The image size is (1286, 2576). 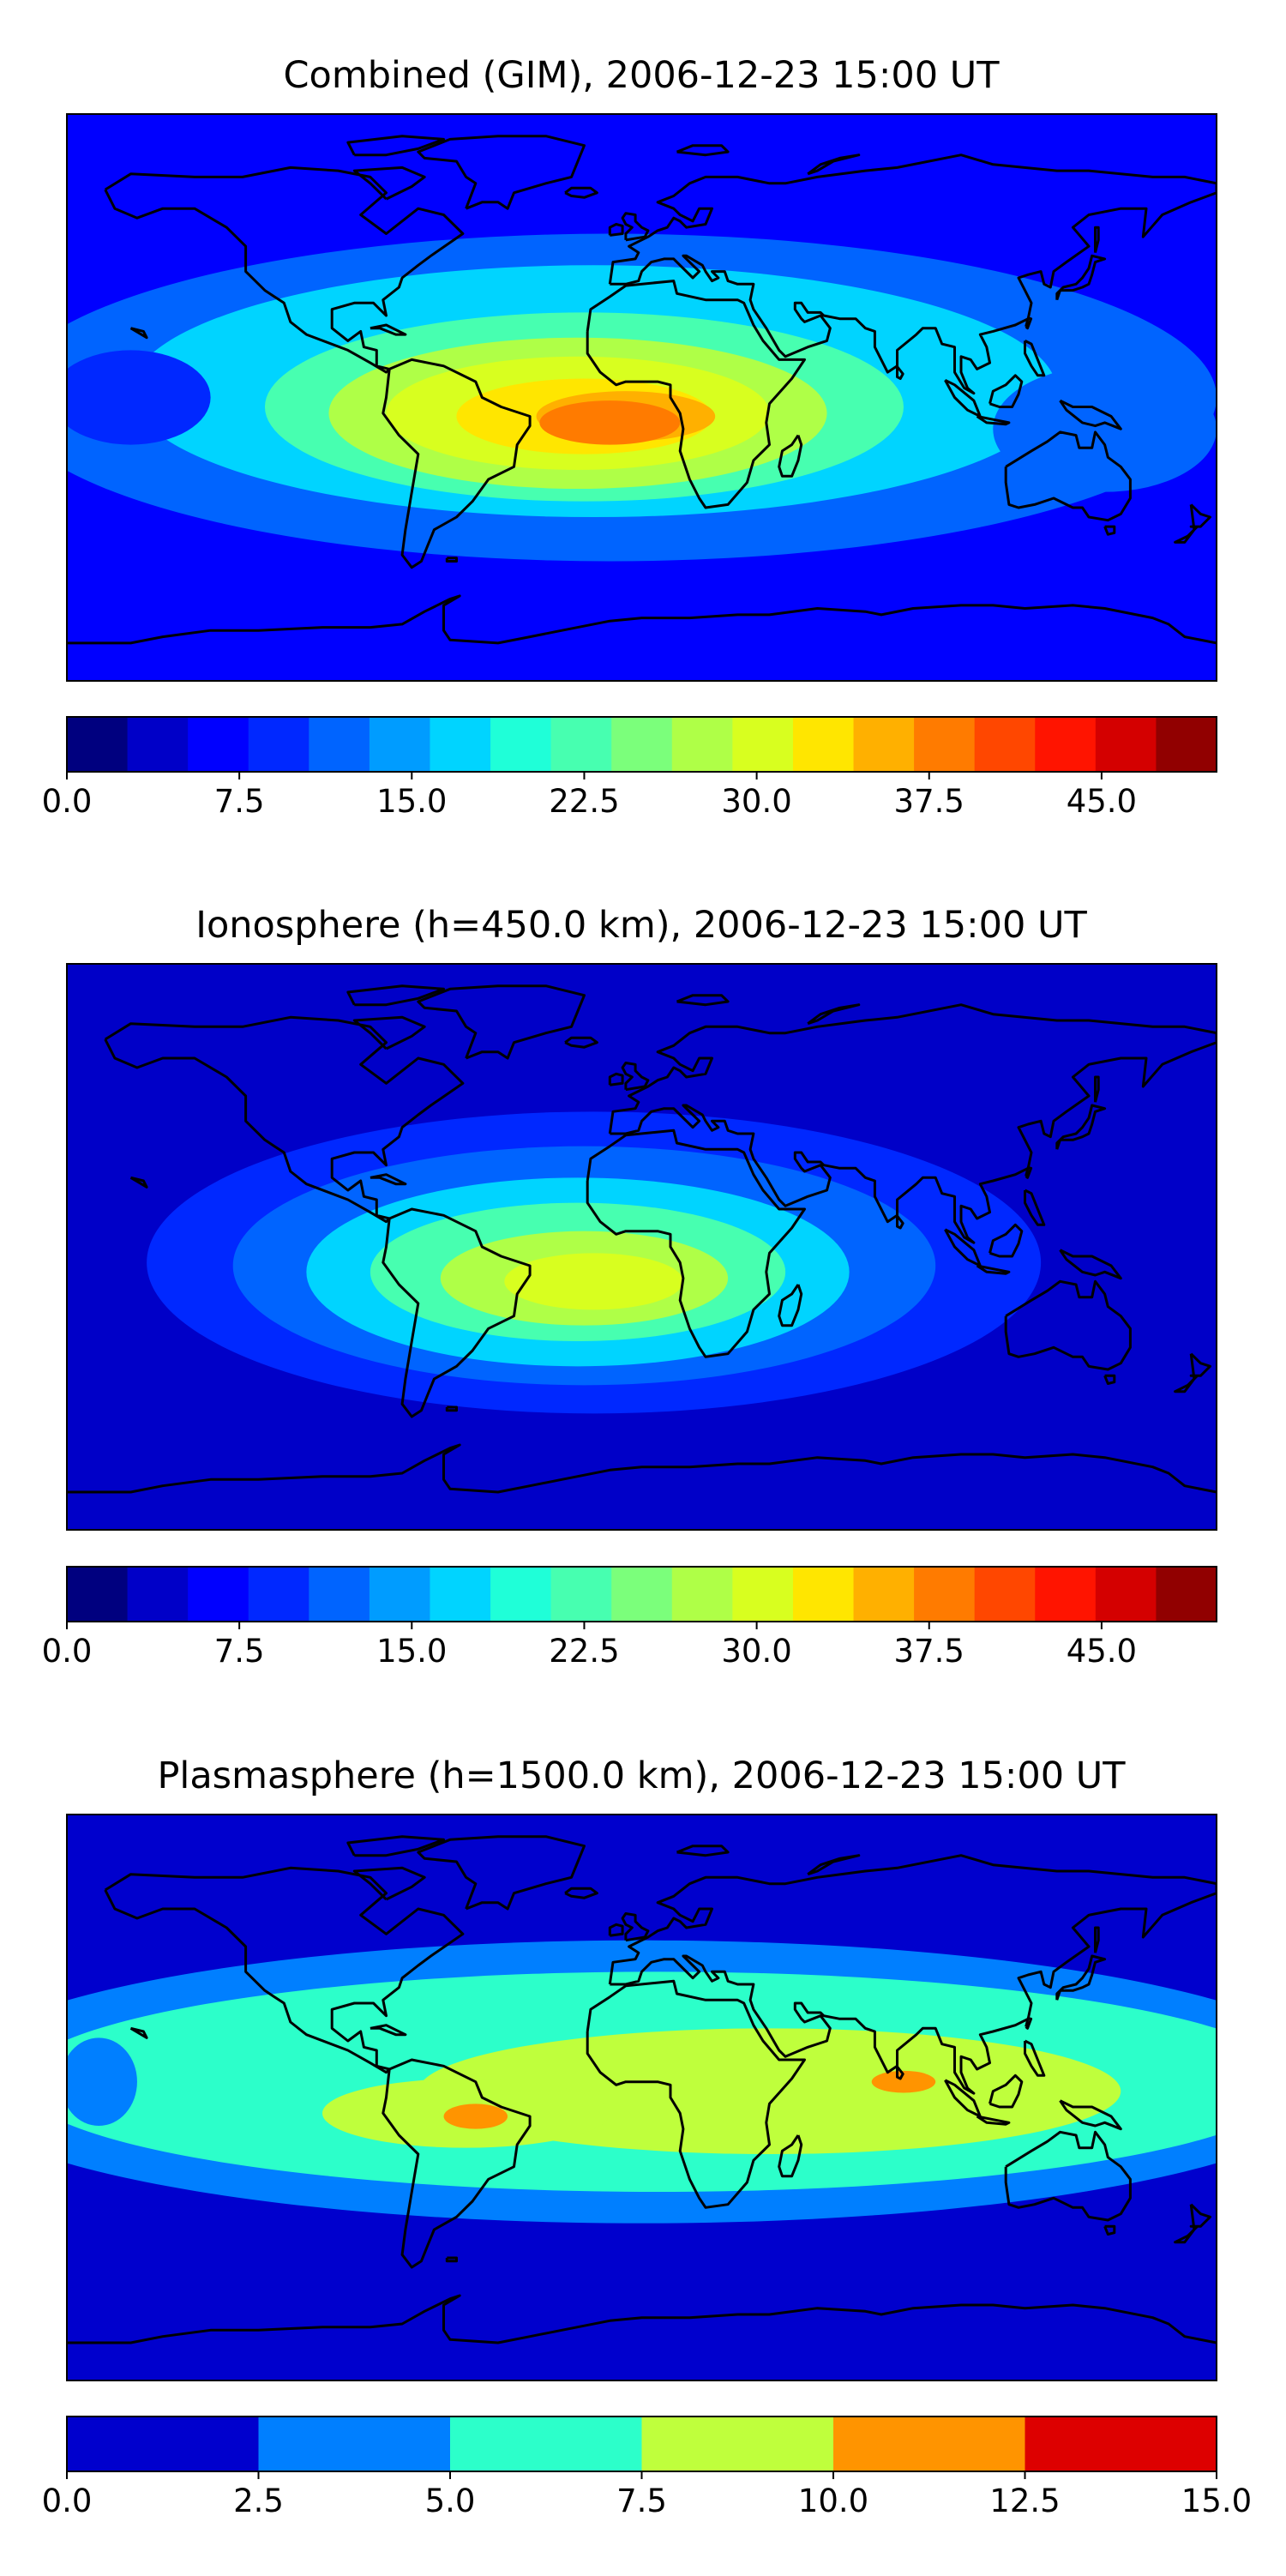 I want to click on coastline-australia, so click(x=1068, y=2176).